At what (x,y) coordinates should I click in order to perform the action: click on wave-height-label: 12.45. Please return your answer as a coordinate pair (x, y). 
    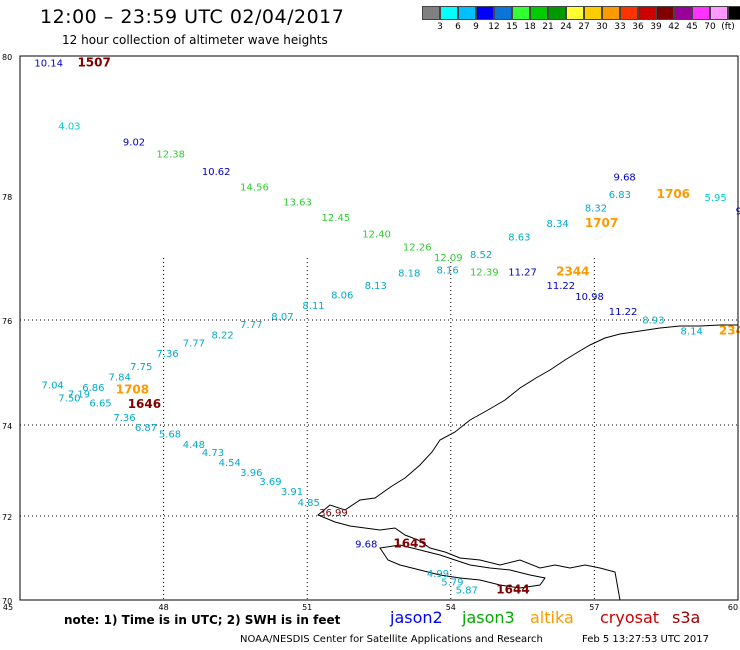
    Looking at the image, I should click on (336, 218).